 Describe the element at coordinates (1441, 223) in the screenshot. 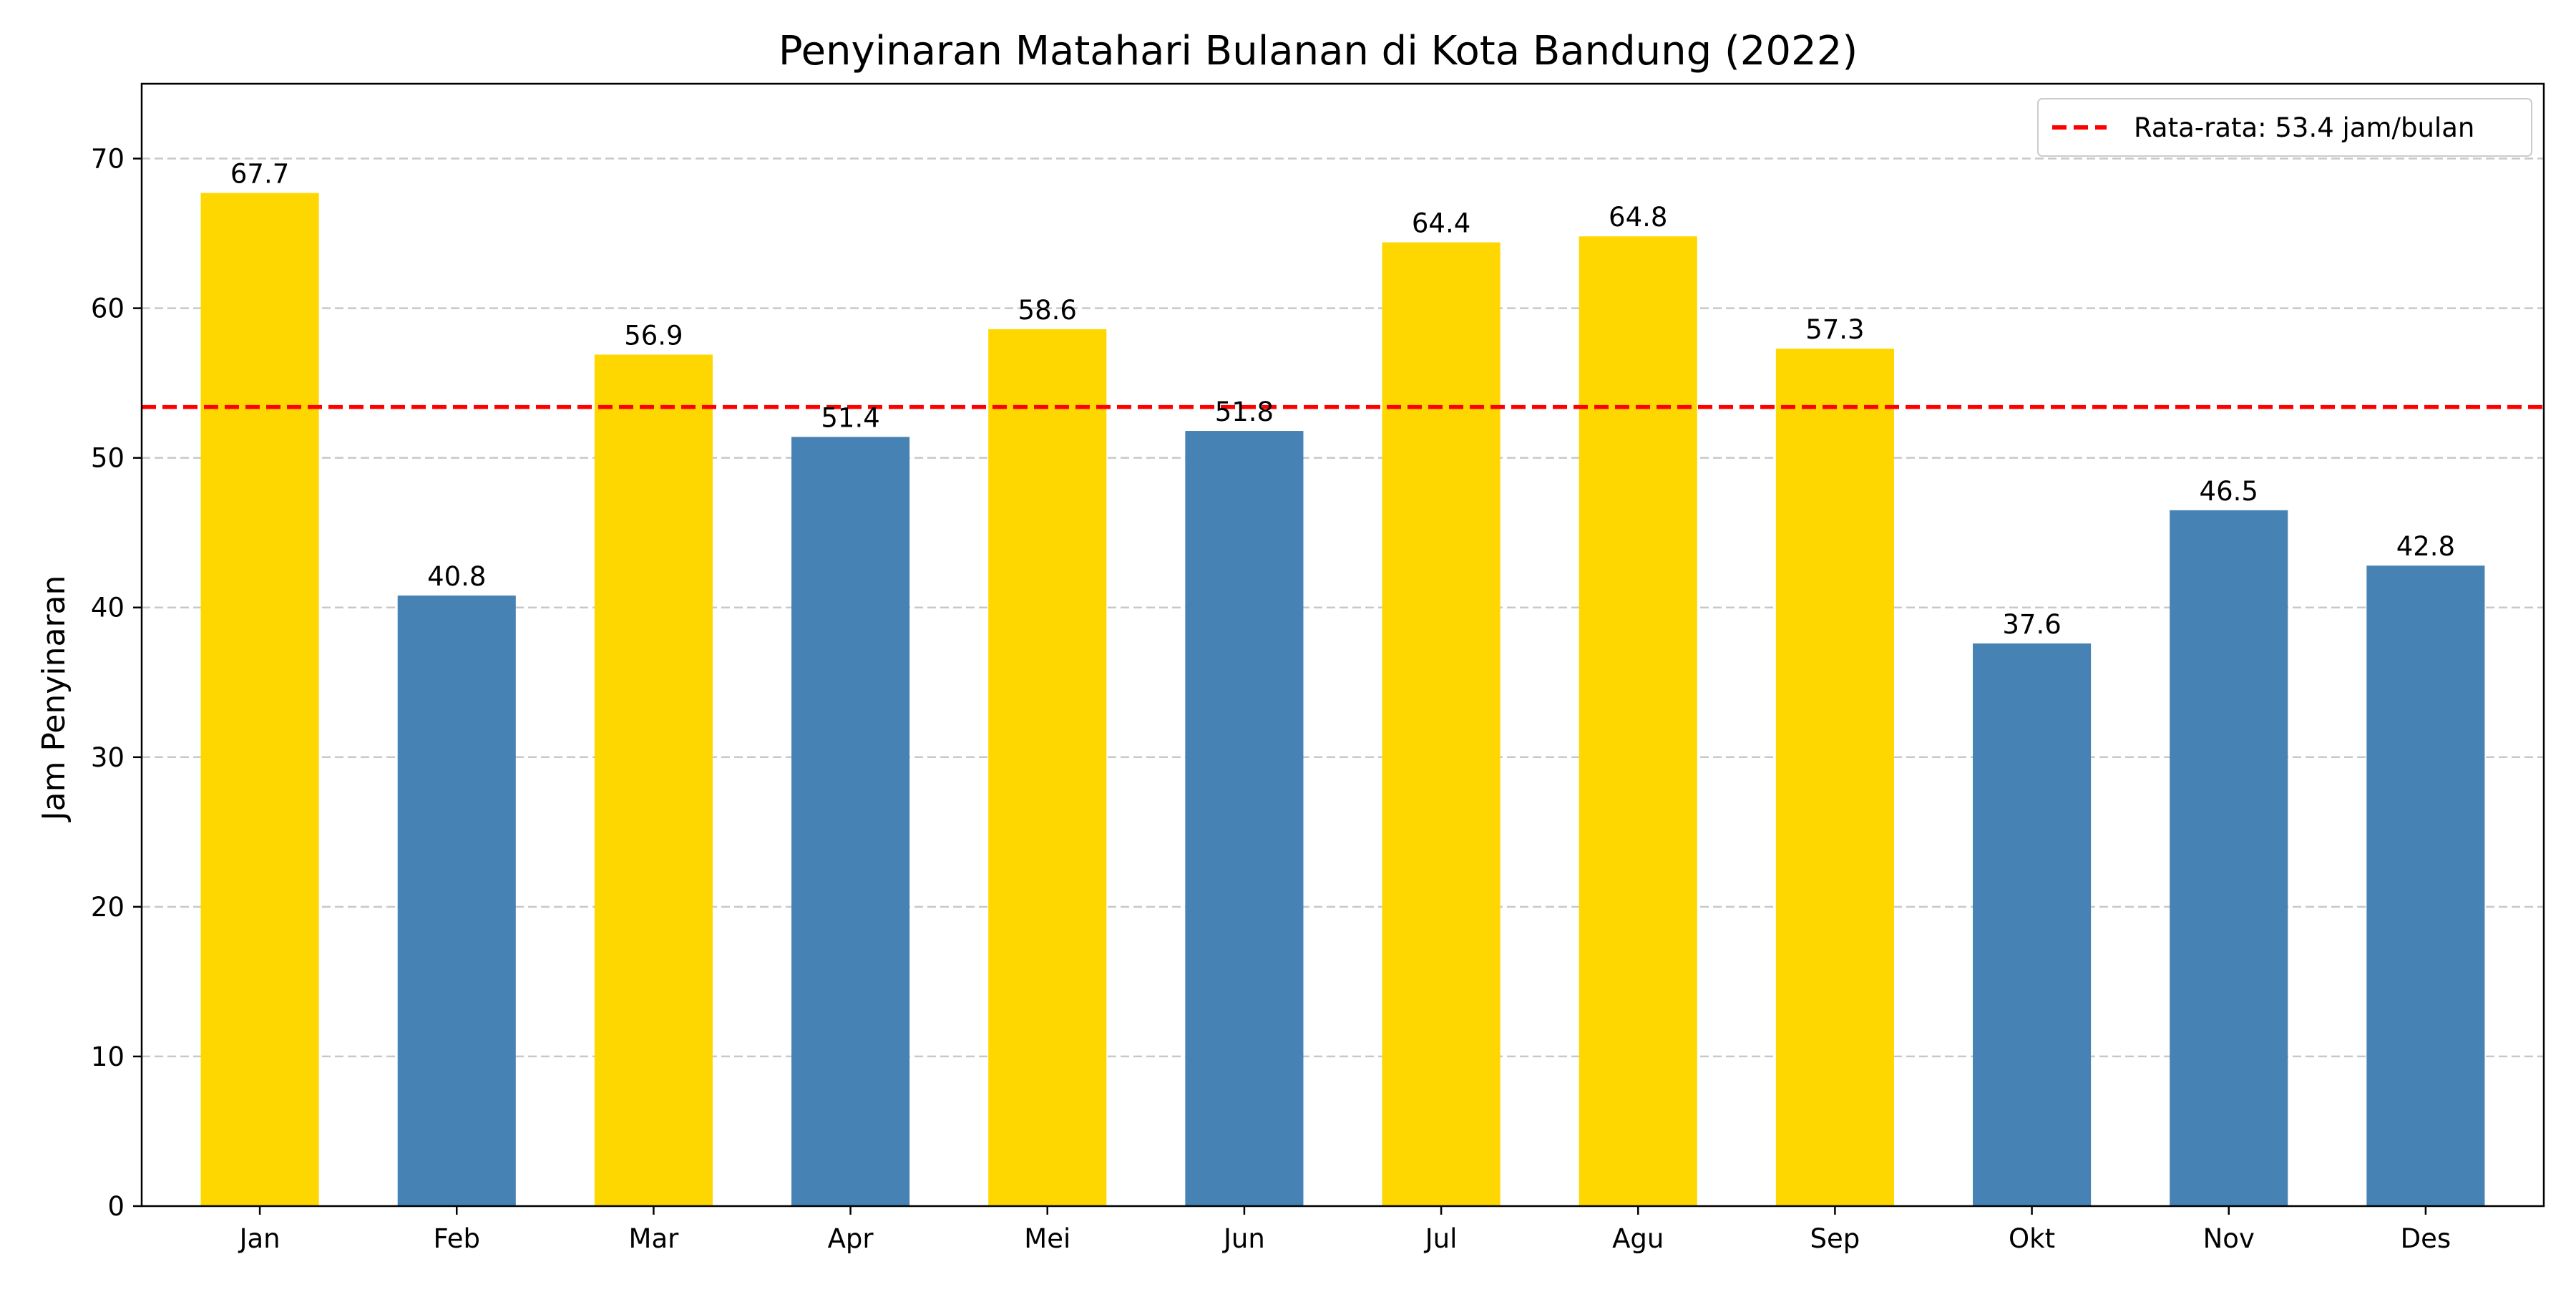

I see `value-label: 64.4` at that location.